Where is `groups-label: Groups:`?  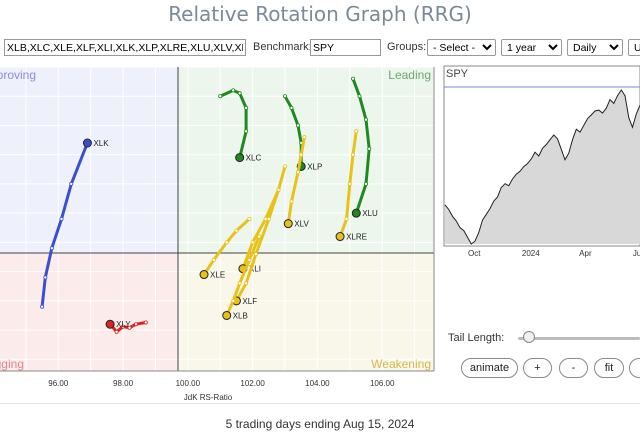 groups-label: Groups: is located at coordinates (407, 47).